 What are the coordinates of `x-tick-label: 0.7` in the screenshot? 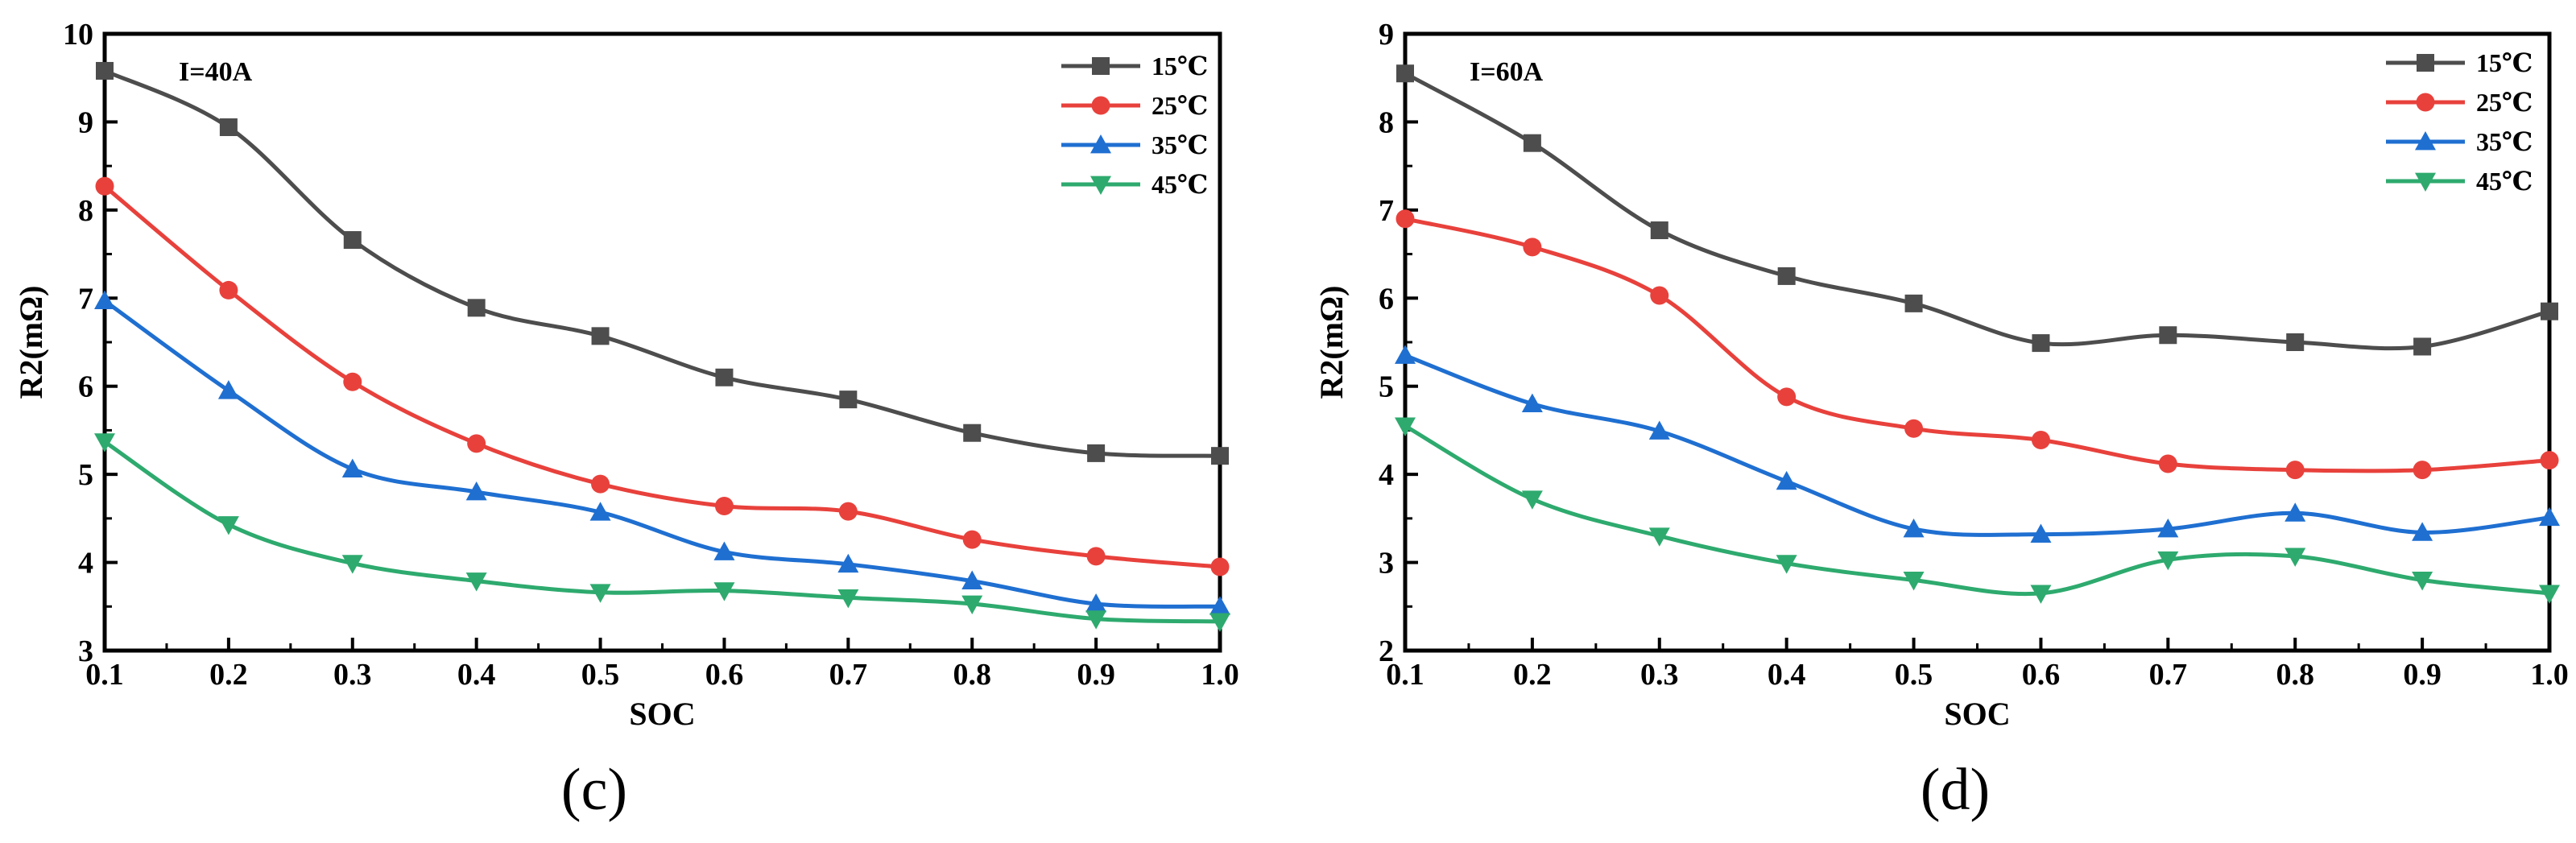 It's located at (2169, 675).